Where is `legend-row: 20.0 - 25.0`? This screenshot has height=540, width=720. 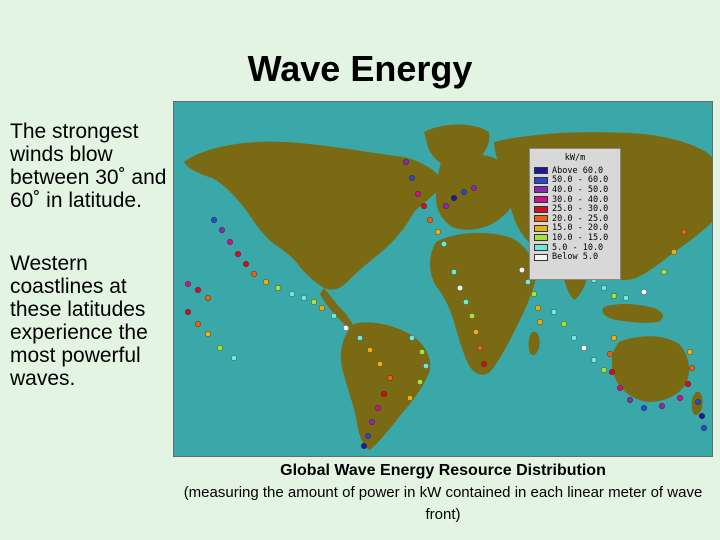
legend-row: 20.0 - 25.0 is located at coordinates (575, 219).